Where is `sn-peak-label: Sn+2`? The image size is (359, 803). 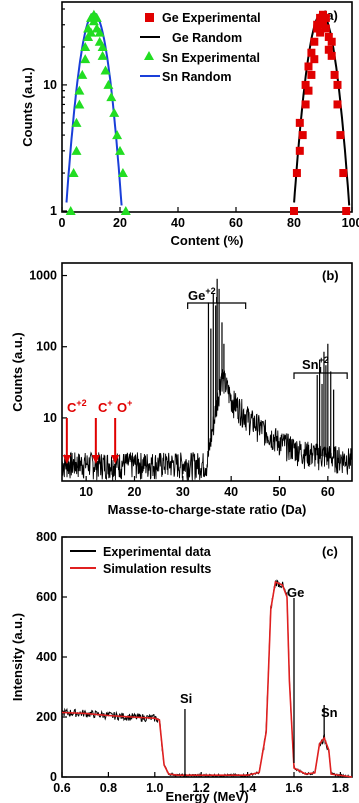 sn-peak-label: Sn+2 is located at coordinates (315, 363).